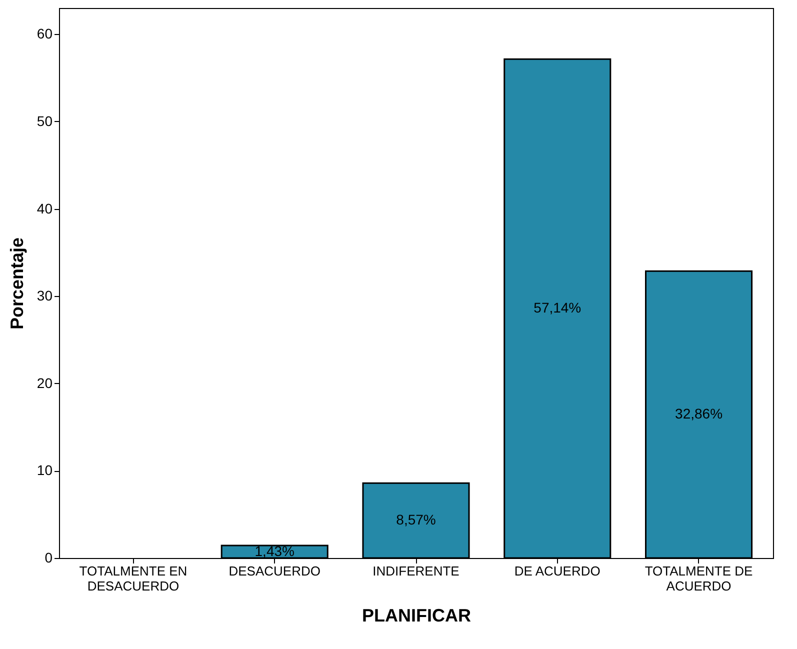 This screenshot has height=649, width=797. I want to click on data-label: 57,14%, so click(558, 308).